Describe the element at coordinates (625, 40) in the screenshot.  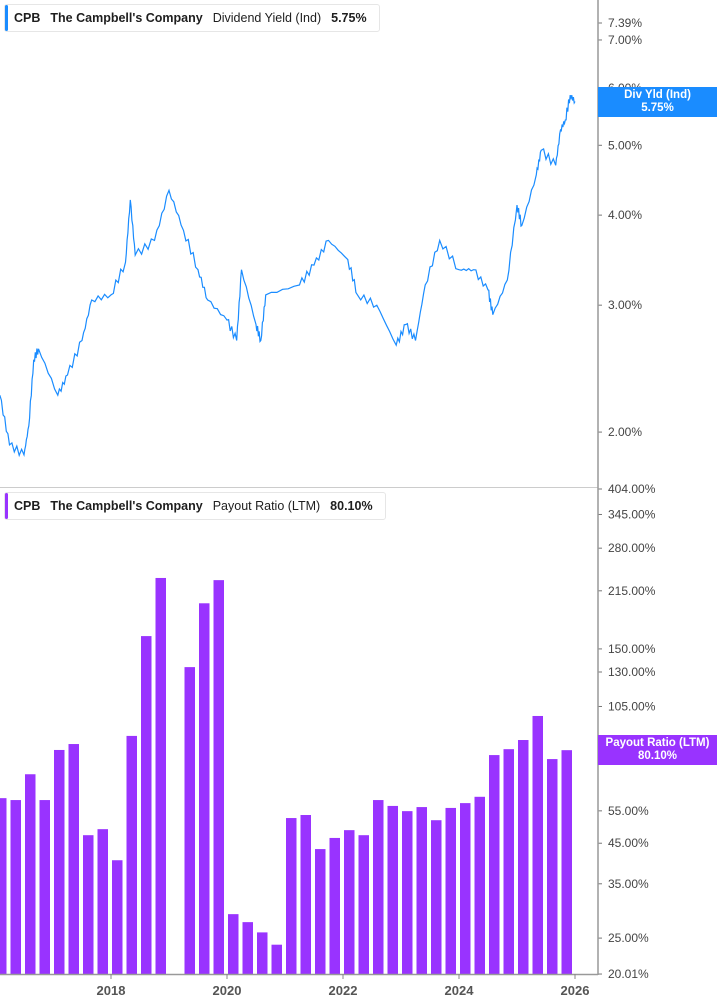
I see `yield-y-tick-label: 7.00%` at that location.